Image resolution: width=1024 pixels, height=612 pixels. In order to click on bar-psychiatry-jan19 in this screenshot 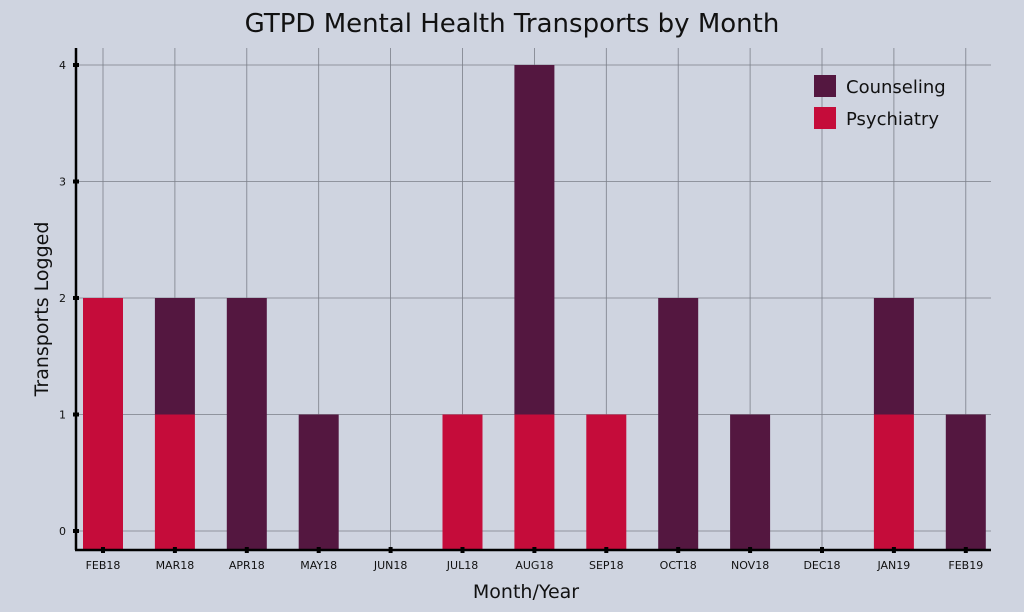, I will do `click(893, 482)`.